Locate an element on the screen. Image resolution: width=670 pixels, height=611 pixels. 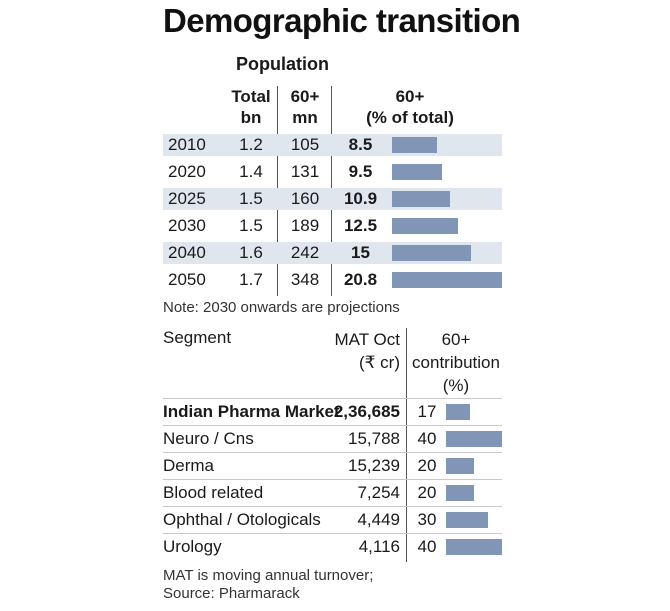
year-cell: 2010 is located at coordinates (187, 144).